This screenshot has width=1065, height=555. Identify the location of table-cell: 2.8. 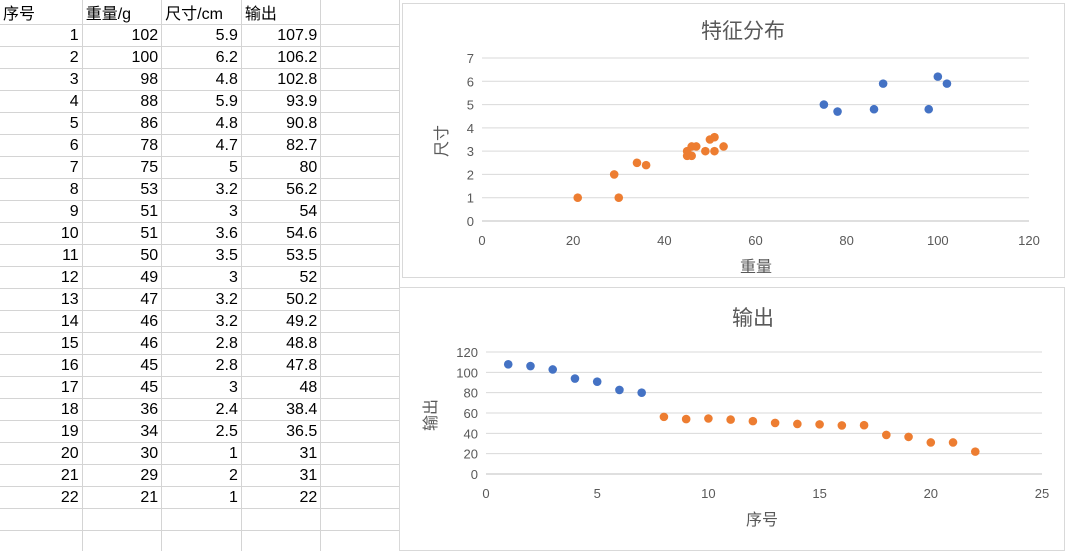
(201, 343).